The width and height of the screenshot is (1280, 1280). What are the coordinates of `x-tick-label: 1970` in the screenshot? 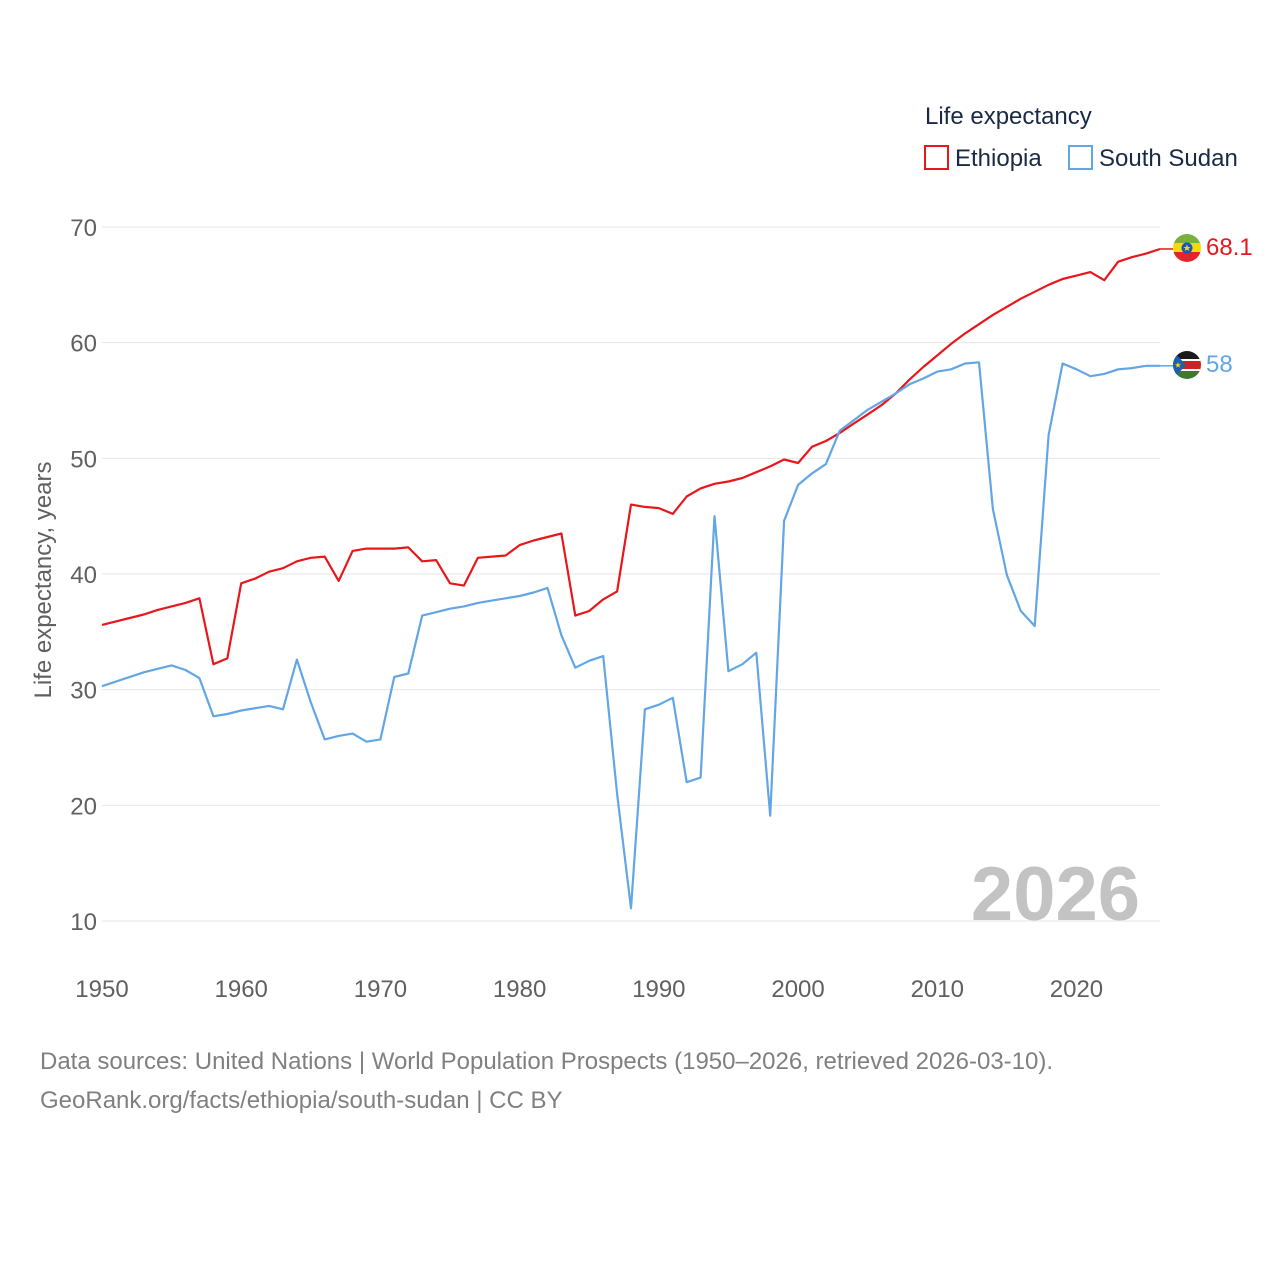 It's located at (380, 989).